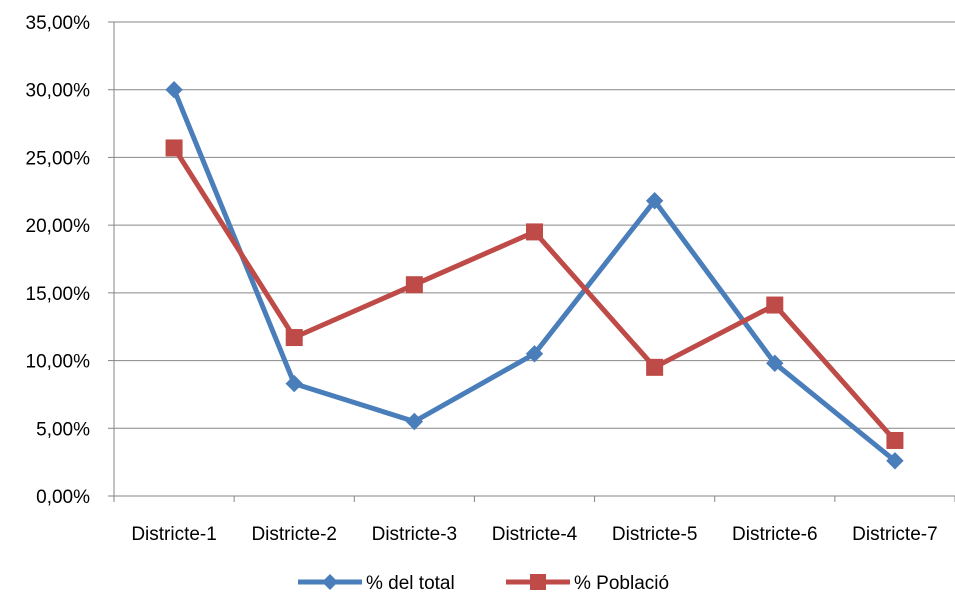  Describe the element at coordinates (63, 497) in the screenshot. I see `y-tick-label: 0,00%` at that location.